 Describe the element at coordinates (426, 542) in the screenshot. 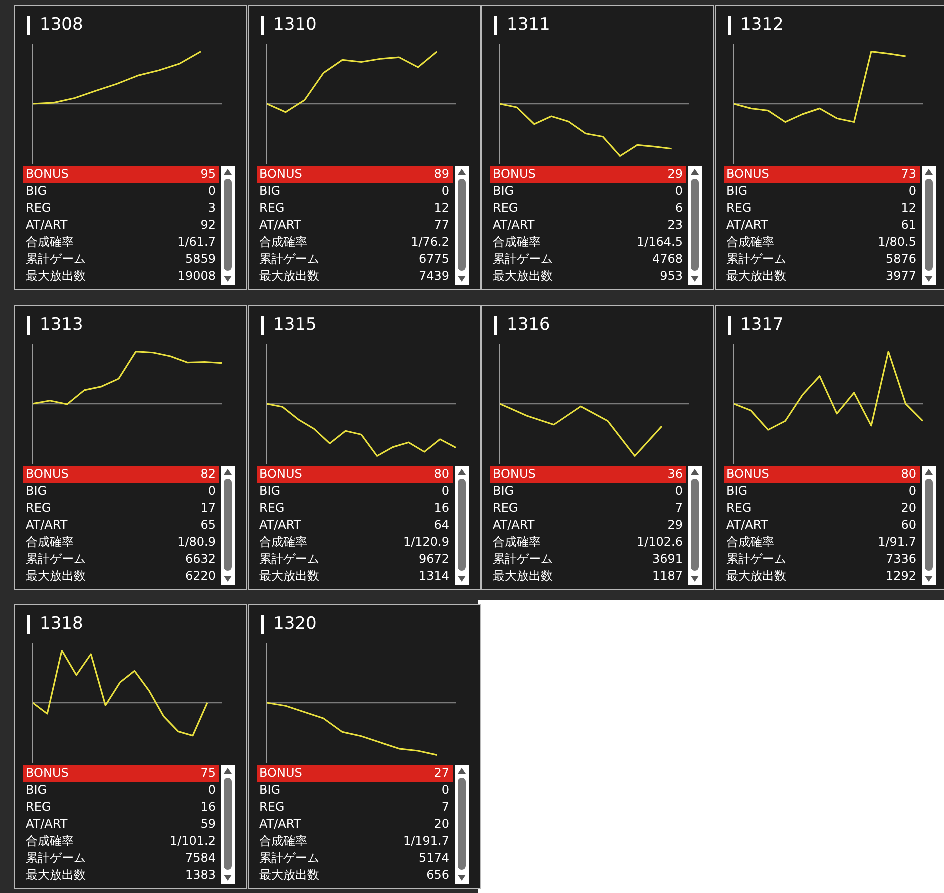

I see `text: 1/120.9` at that location.